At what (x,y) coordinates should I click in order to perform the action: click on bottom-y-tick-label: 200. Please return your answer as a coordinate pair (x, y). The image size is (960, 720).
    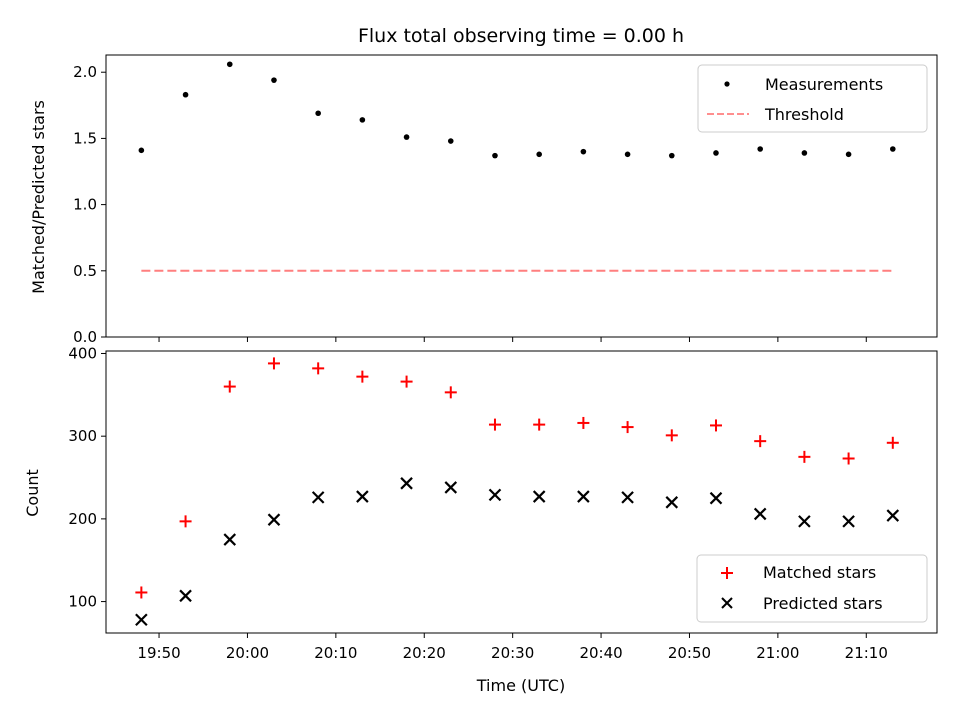
    Looking at the image, I should click on (82, 519).